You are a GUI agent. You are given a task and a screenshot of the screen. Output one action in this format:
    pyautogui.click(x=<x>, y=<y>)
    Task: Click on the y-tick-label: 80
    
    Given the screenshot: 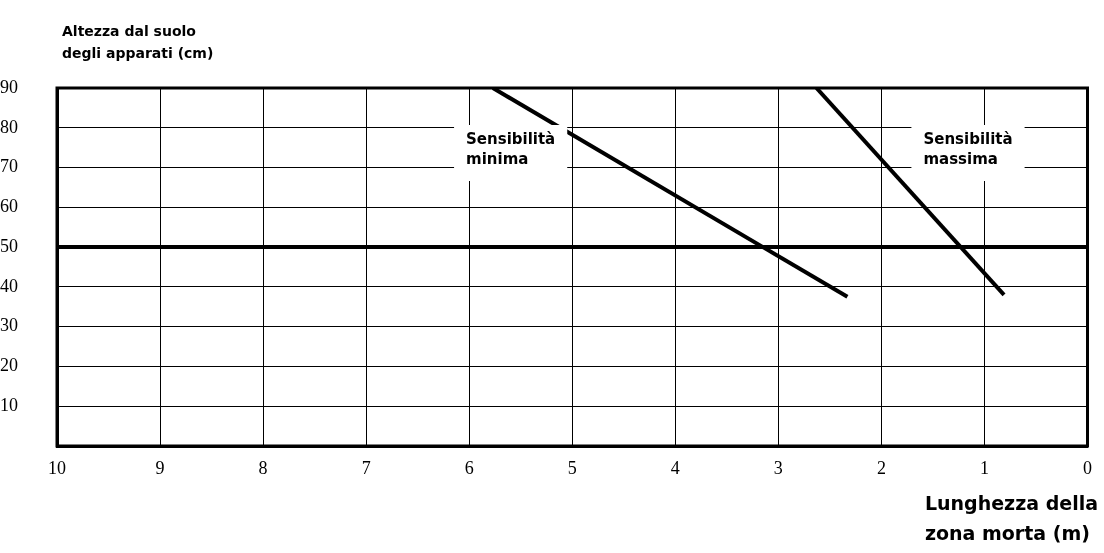 What is the action you would take?
    pyautogui.click(x=9, y=126)
    